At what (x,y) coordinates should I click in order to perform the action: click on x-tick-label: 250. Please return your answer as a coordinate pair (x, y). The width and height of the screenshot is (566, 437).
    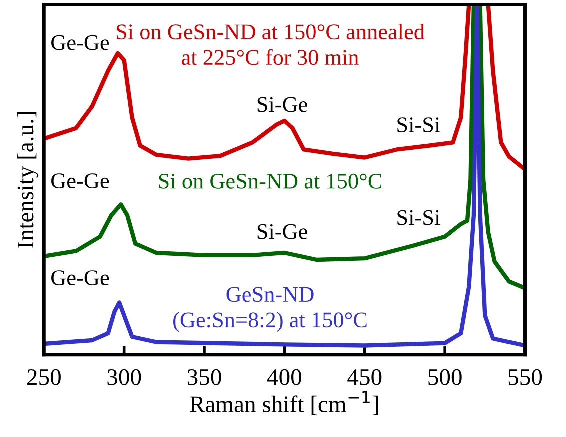
    Looking at the image, I should click on (44, 377).